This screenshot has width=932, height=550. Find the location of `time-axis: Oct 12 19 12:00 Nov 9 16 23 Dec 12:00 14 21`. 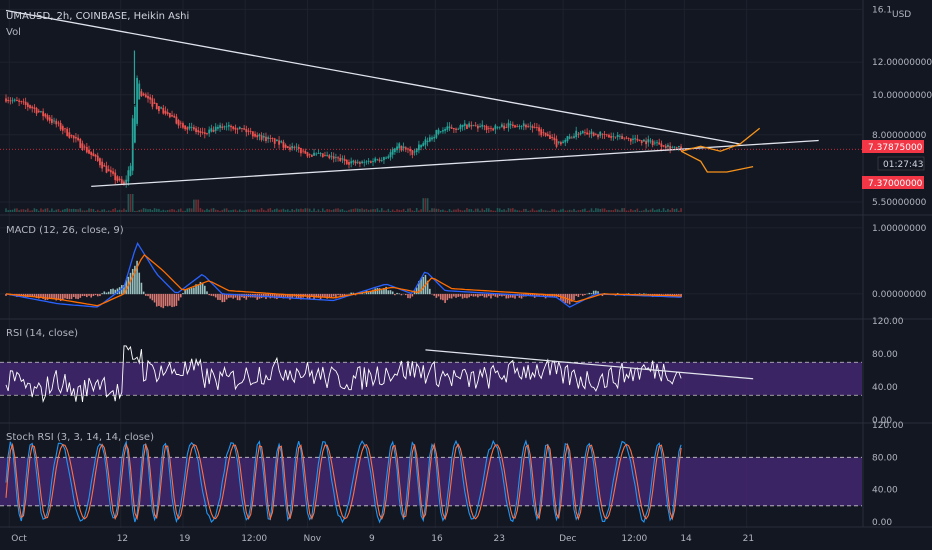

time-axis: Oct 12 19 12:00 Nov 9 16 23 Dec 12:00 14 21 is located at coordinates (382, 539).